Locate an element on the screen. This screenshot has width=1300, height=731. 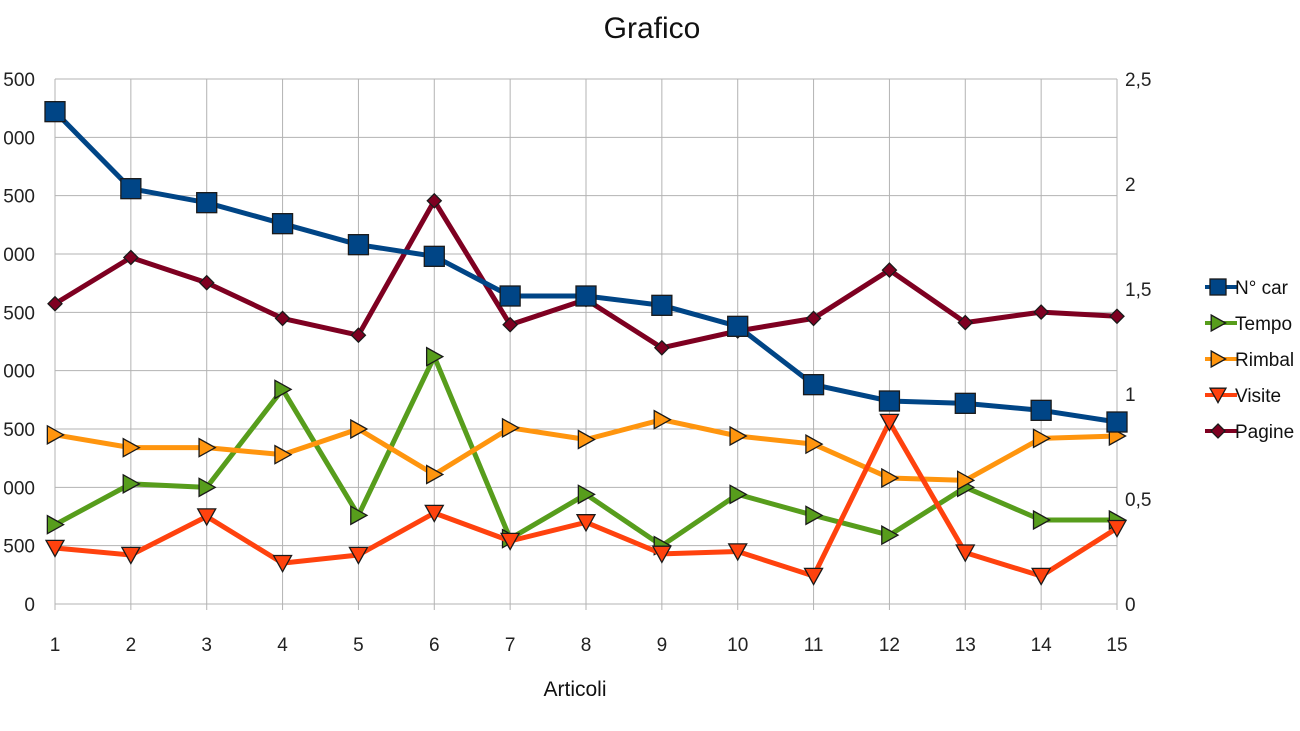
x-tick-label: 7 is located at coordinates (510, 645).